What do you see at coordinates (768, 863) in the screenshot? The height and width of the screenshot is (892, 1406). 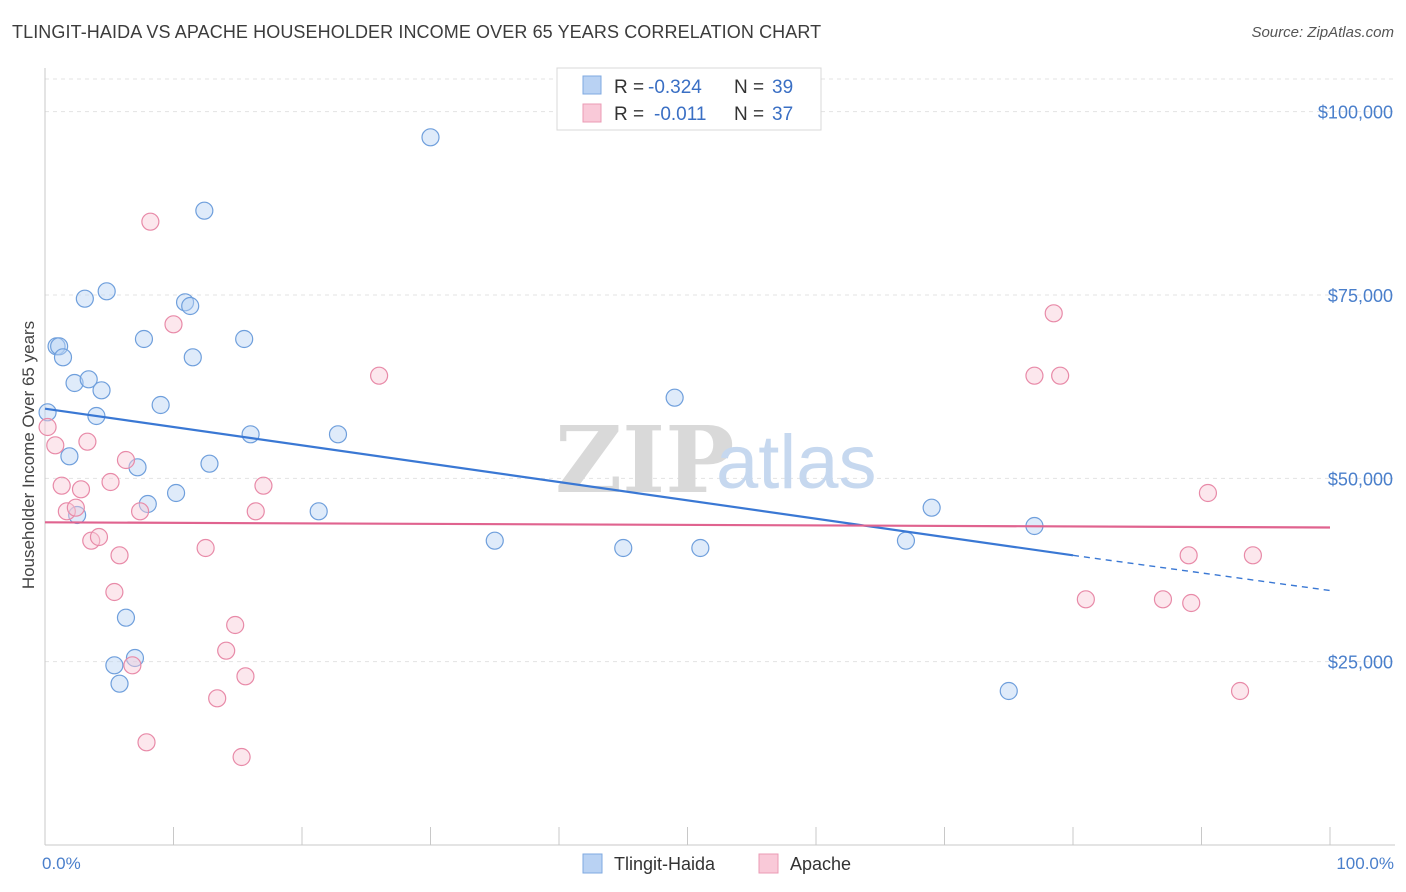 I see `bottom-legend-swatch-apache` at bounding box center [768, 863].